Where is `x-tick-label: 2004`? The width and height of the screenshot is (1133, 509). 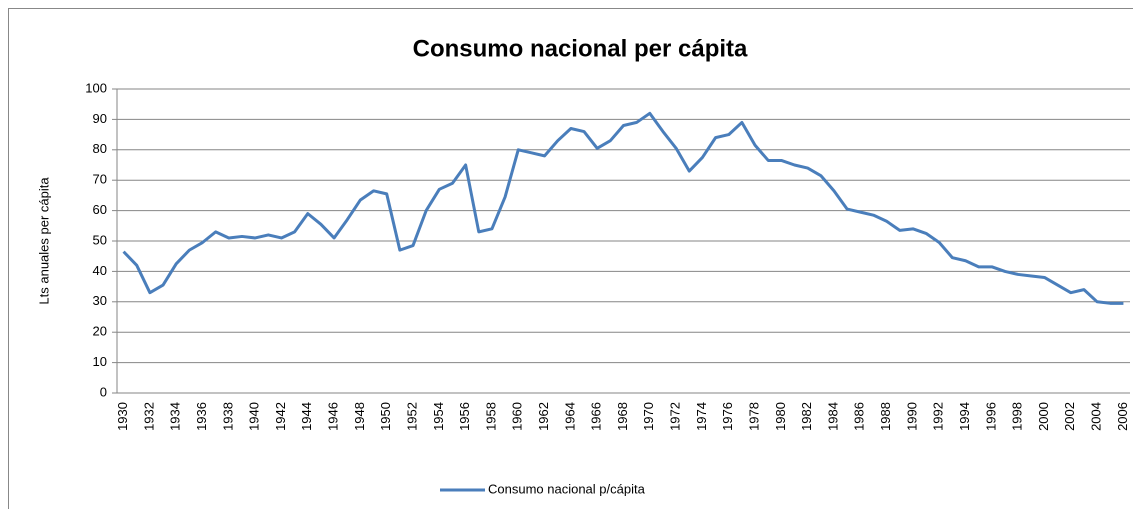
x-tick-label: 2004 is located at coordinates (1096, 416).